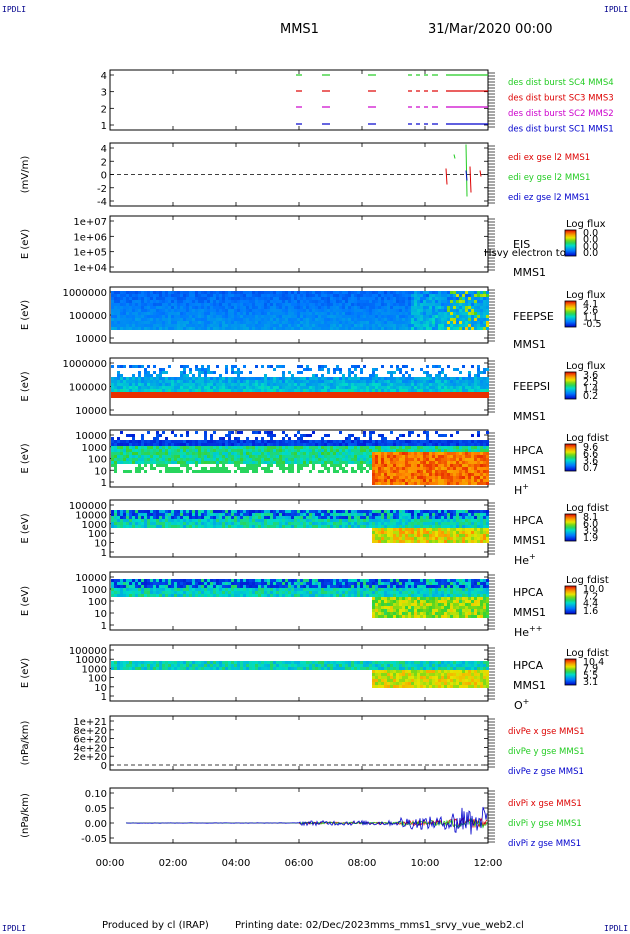 This screenshot has width=630, height=934. Describe the element at coordinates (91, 515) in the screenshot. I see `hpca_he-panel-ytick-label: 10000` at that location.